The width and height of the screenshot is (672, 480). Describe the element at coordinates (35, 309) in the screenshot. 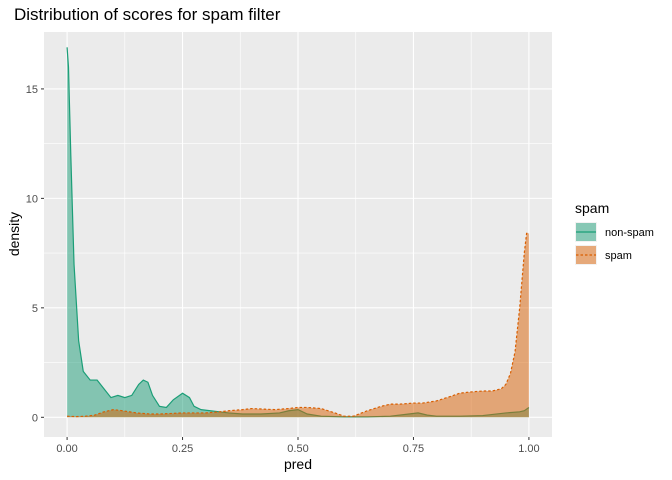

I see `y-tick-label: 5` at that location.